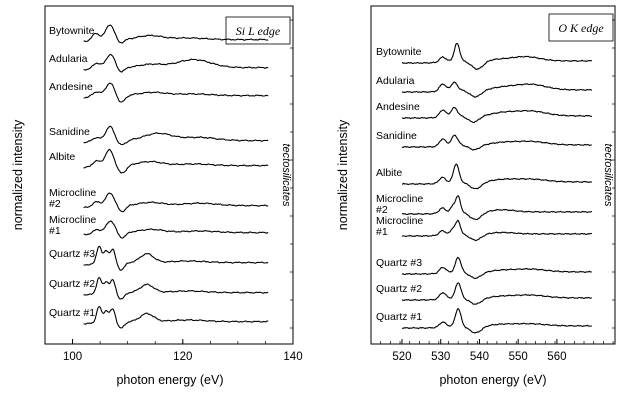 The width and height of the screenshot is (619, 393). What do you see at coordinates (292, 357) in the screenshot?
I see `x-tick-label: 140` at bounding box center [292, 357].